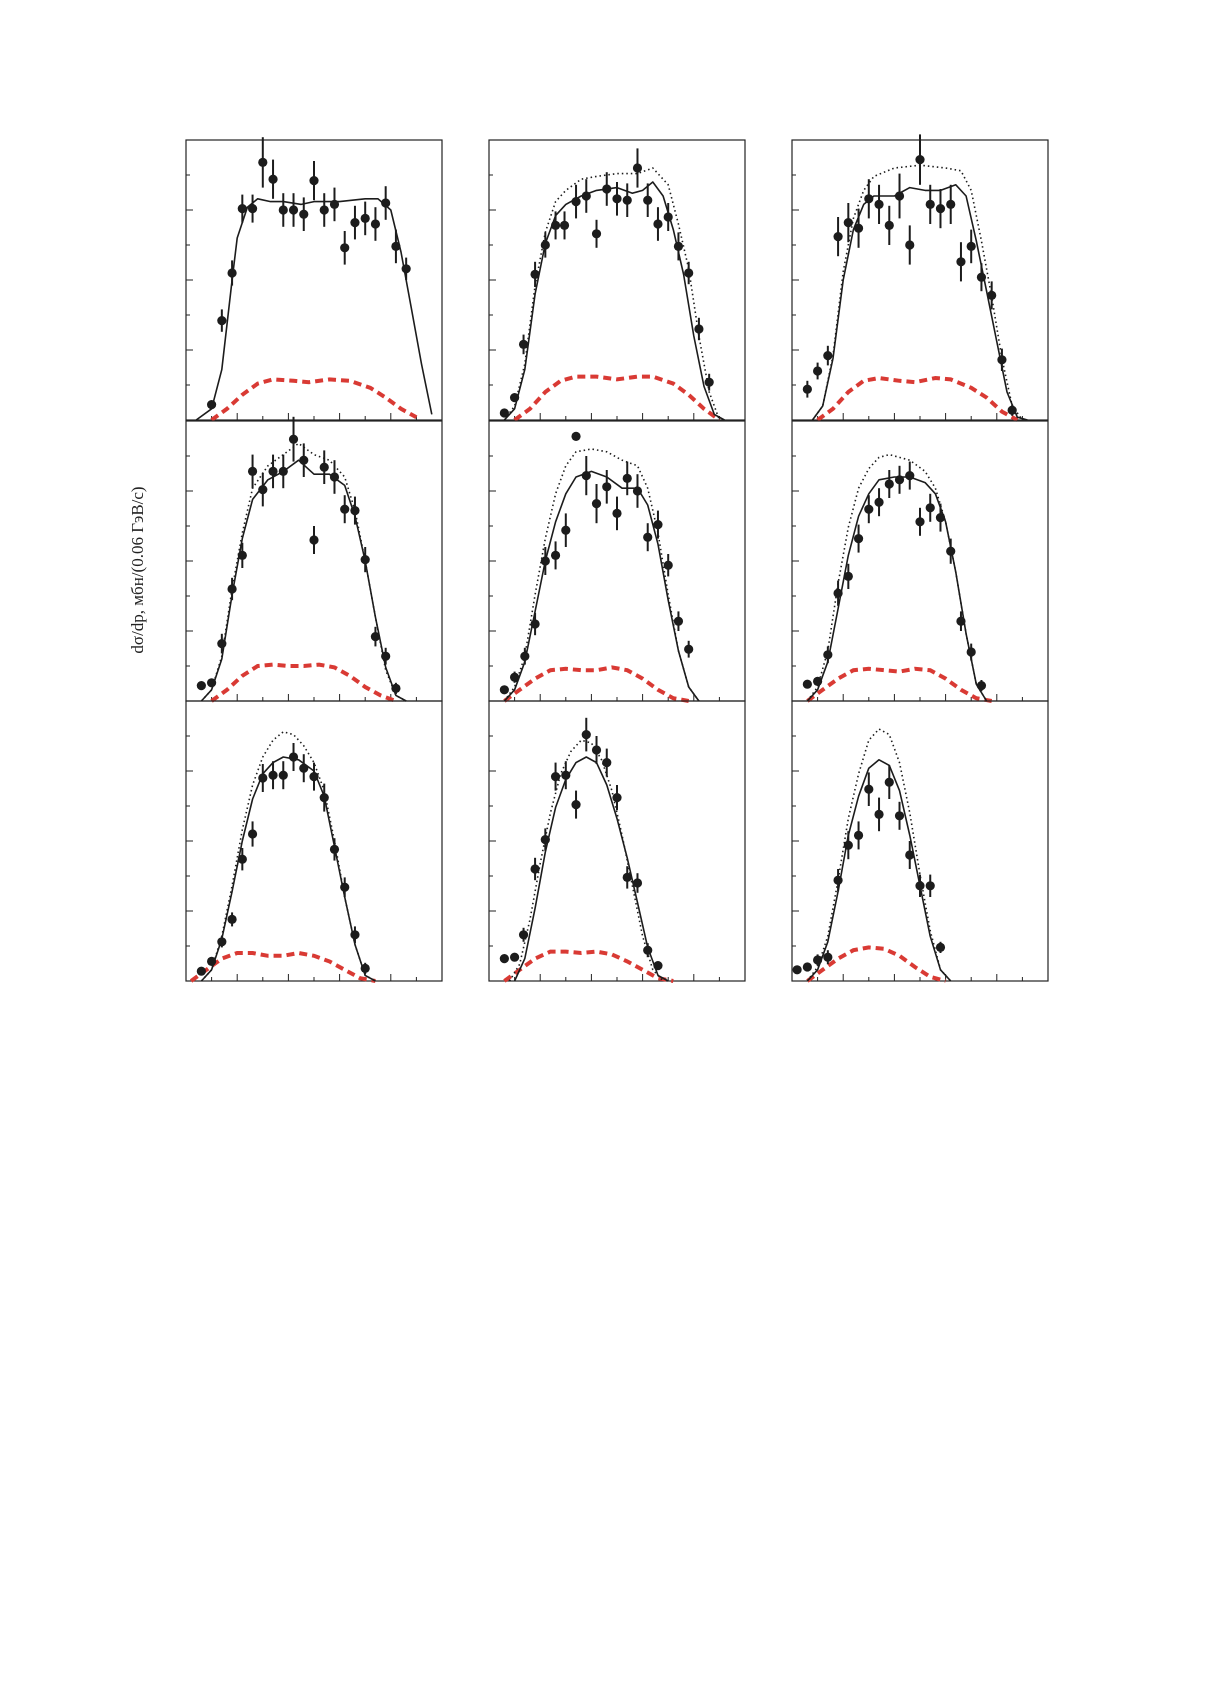  I want to click on panel-row2-col2, so click(617, 561).